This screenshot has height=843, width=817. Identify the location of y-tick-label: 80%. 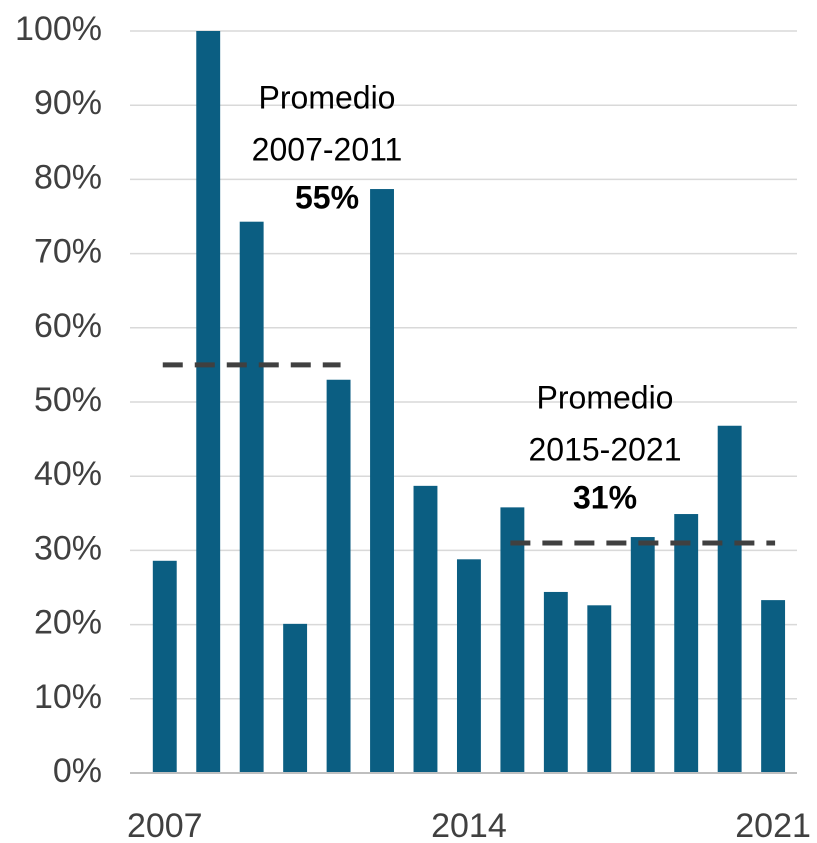
(68, 177).